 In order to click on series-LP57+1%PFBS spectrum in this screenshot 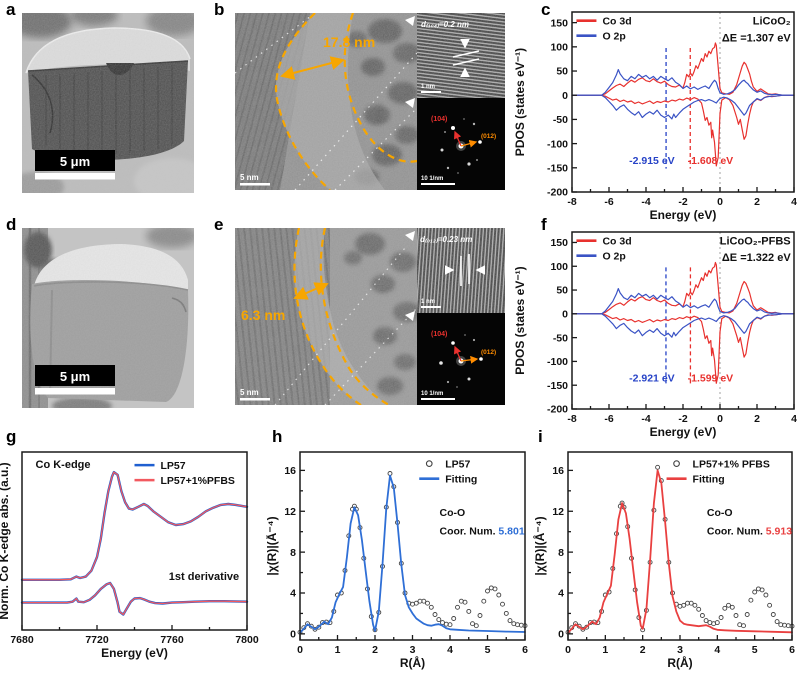, I will do `click(134, 526)`.